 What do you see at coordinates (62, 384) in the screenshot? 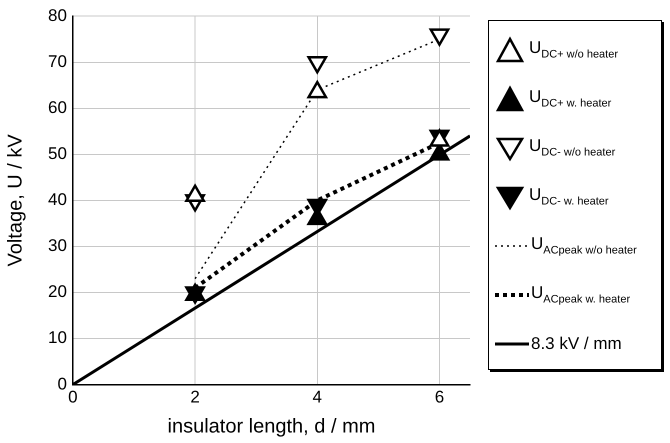
I see `y-tick-label: 0` at bounding box center [62, 384].